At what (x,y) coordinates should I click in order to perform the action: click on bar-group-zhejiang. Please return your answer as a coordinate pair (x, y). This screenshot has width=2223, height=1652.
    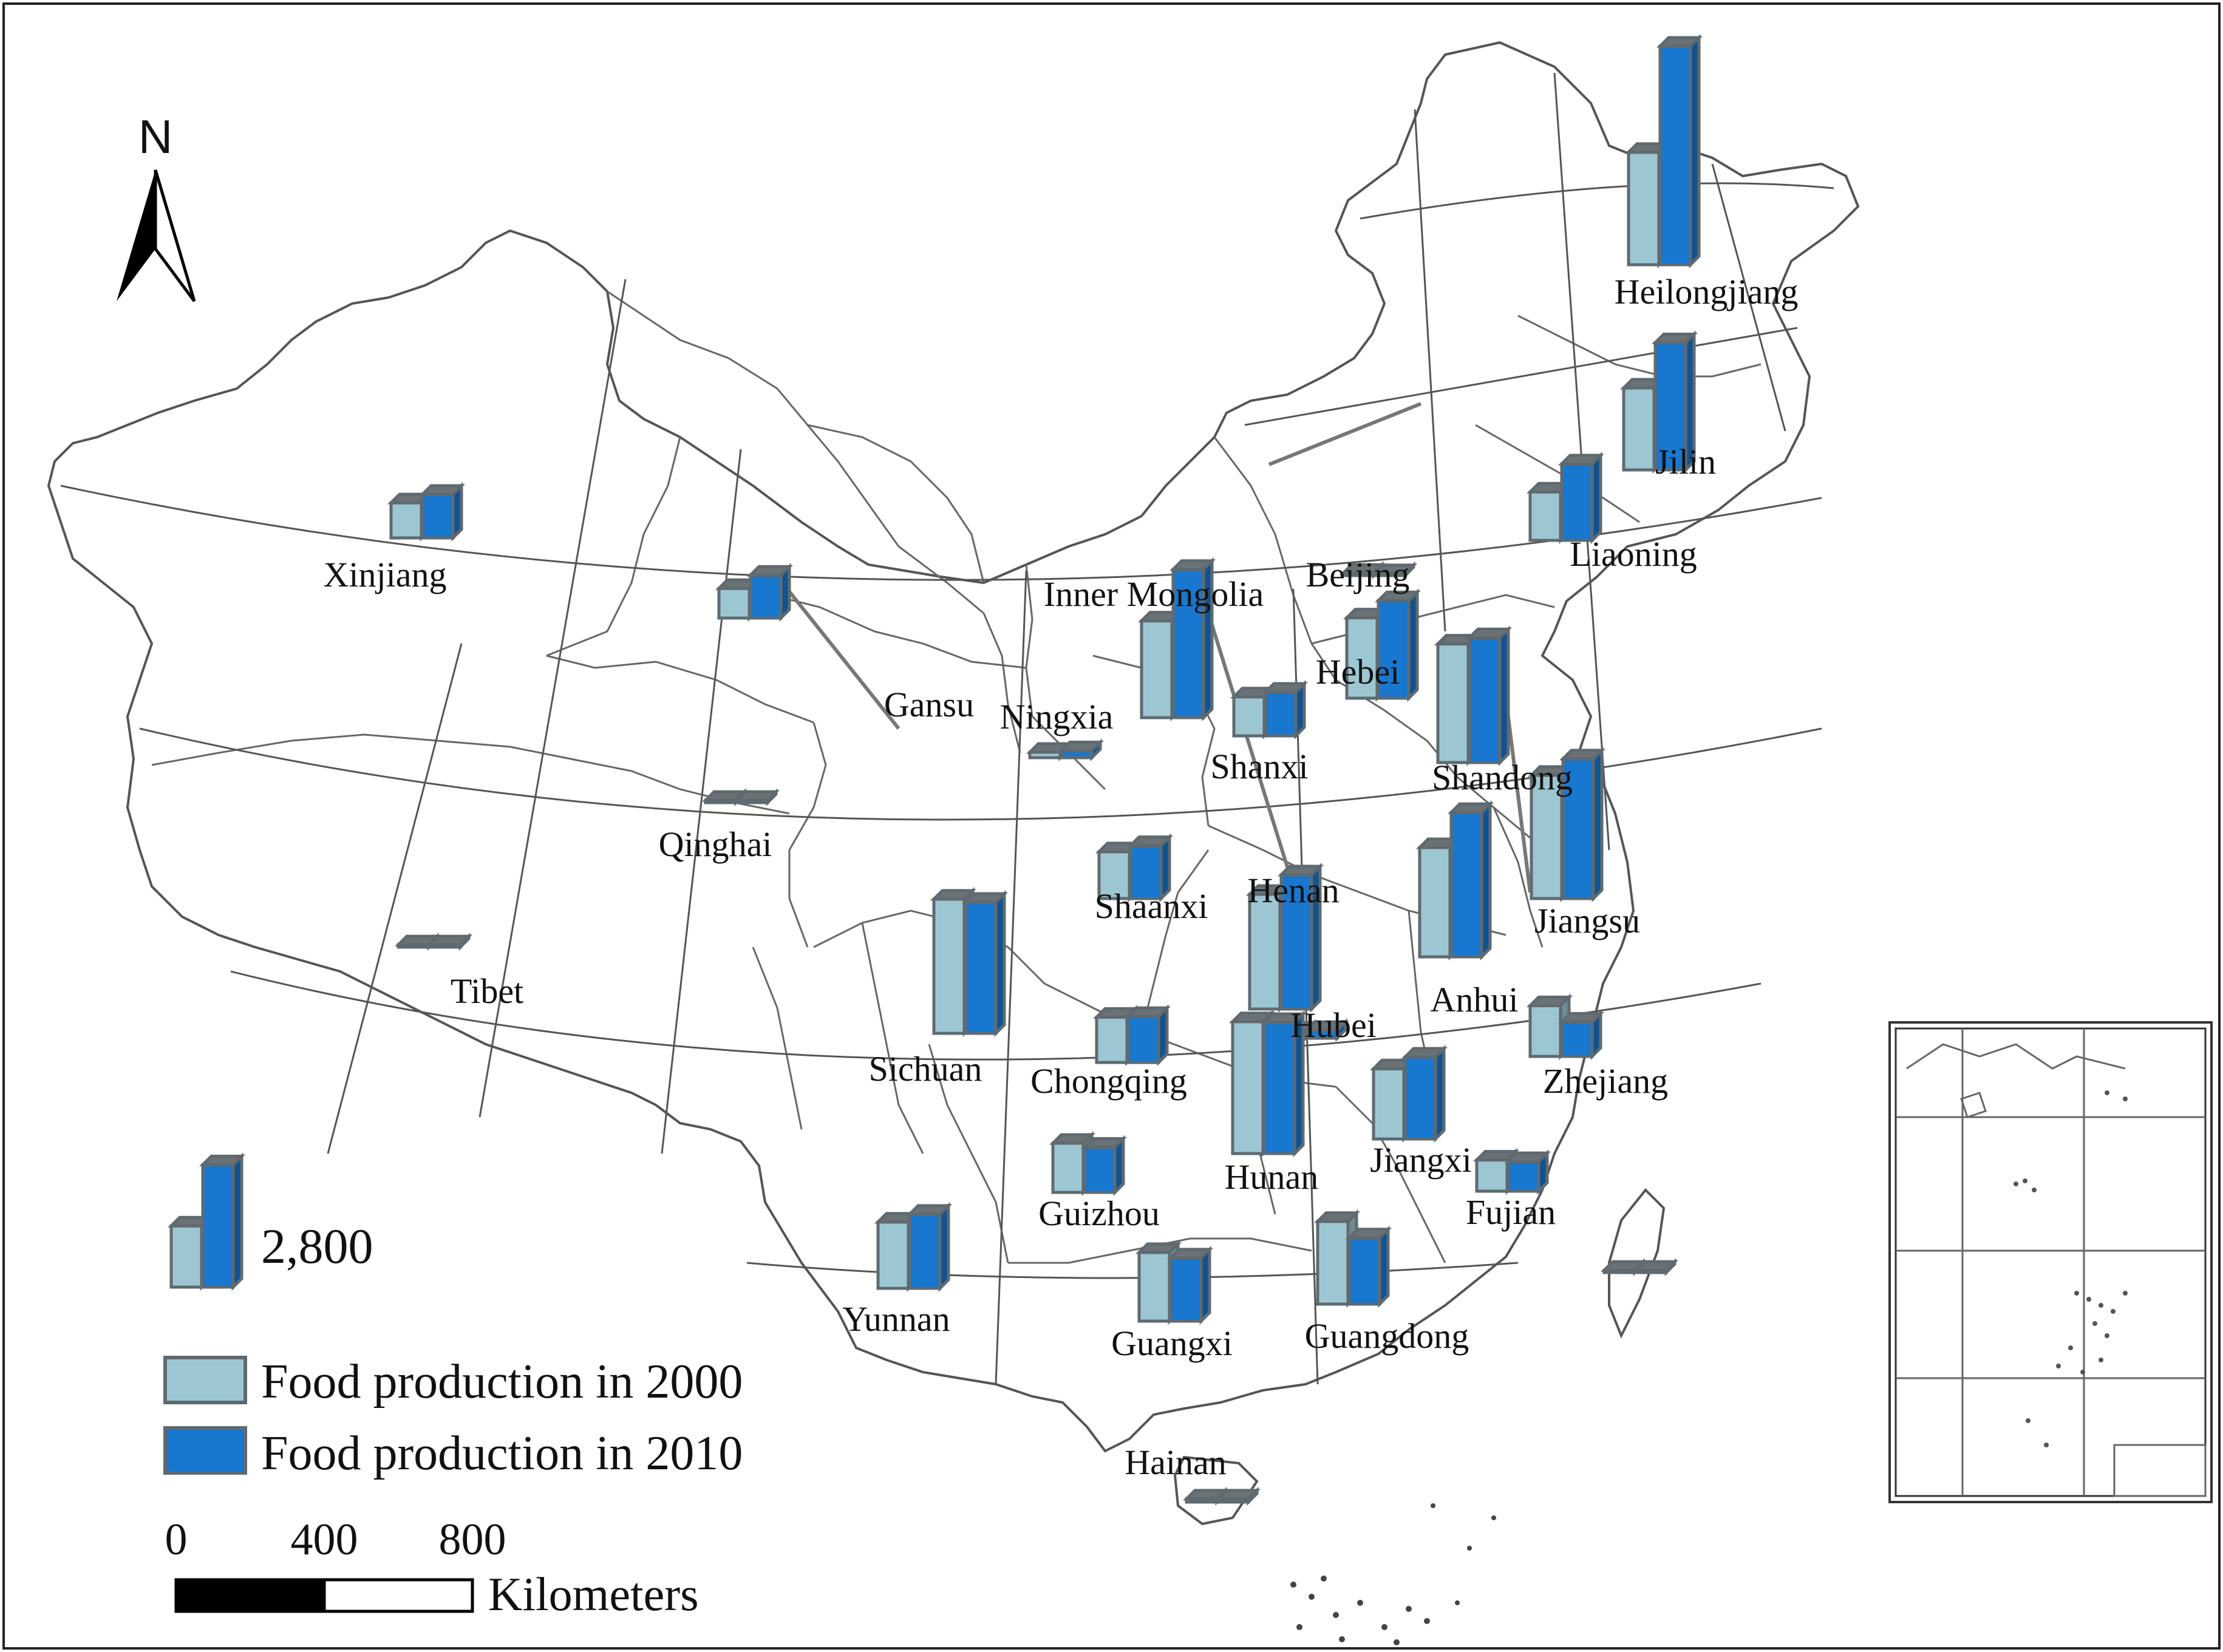
    Looking at the image, I should click on (1565, 1027).